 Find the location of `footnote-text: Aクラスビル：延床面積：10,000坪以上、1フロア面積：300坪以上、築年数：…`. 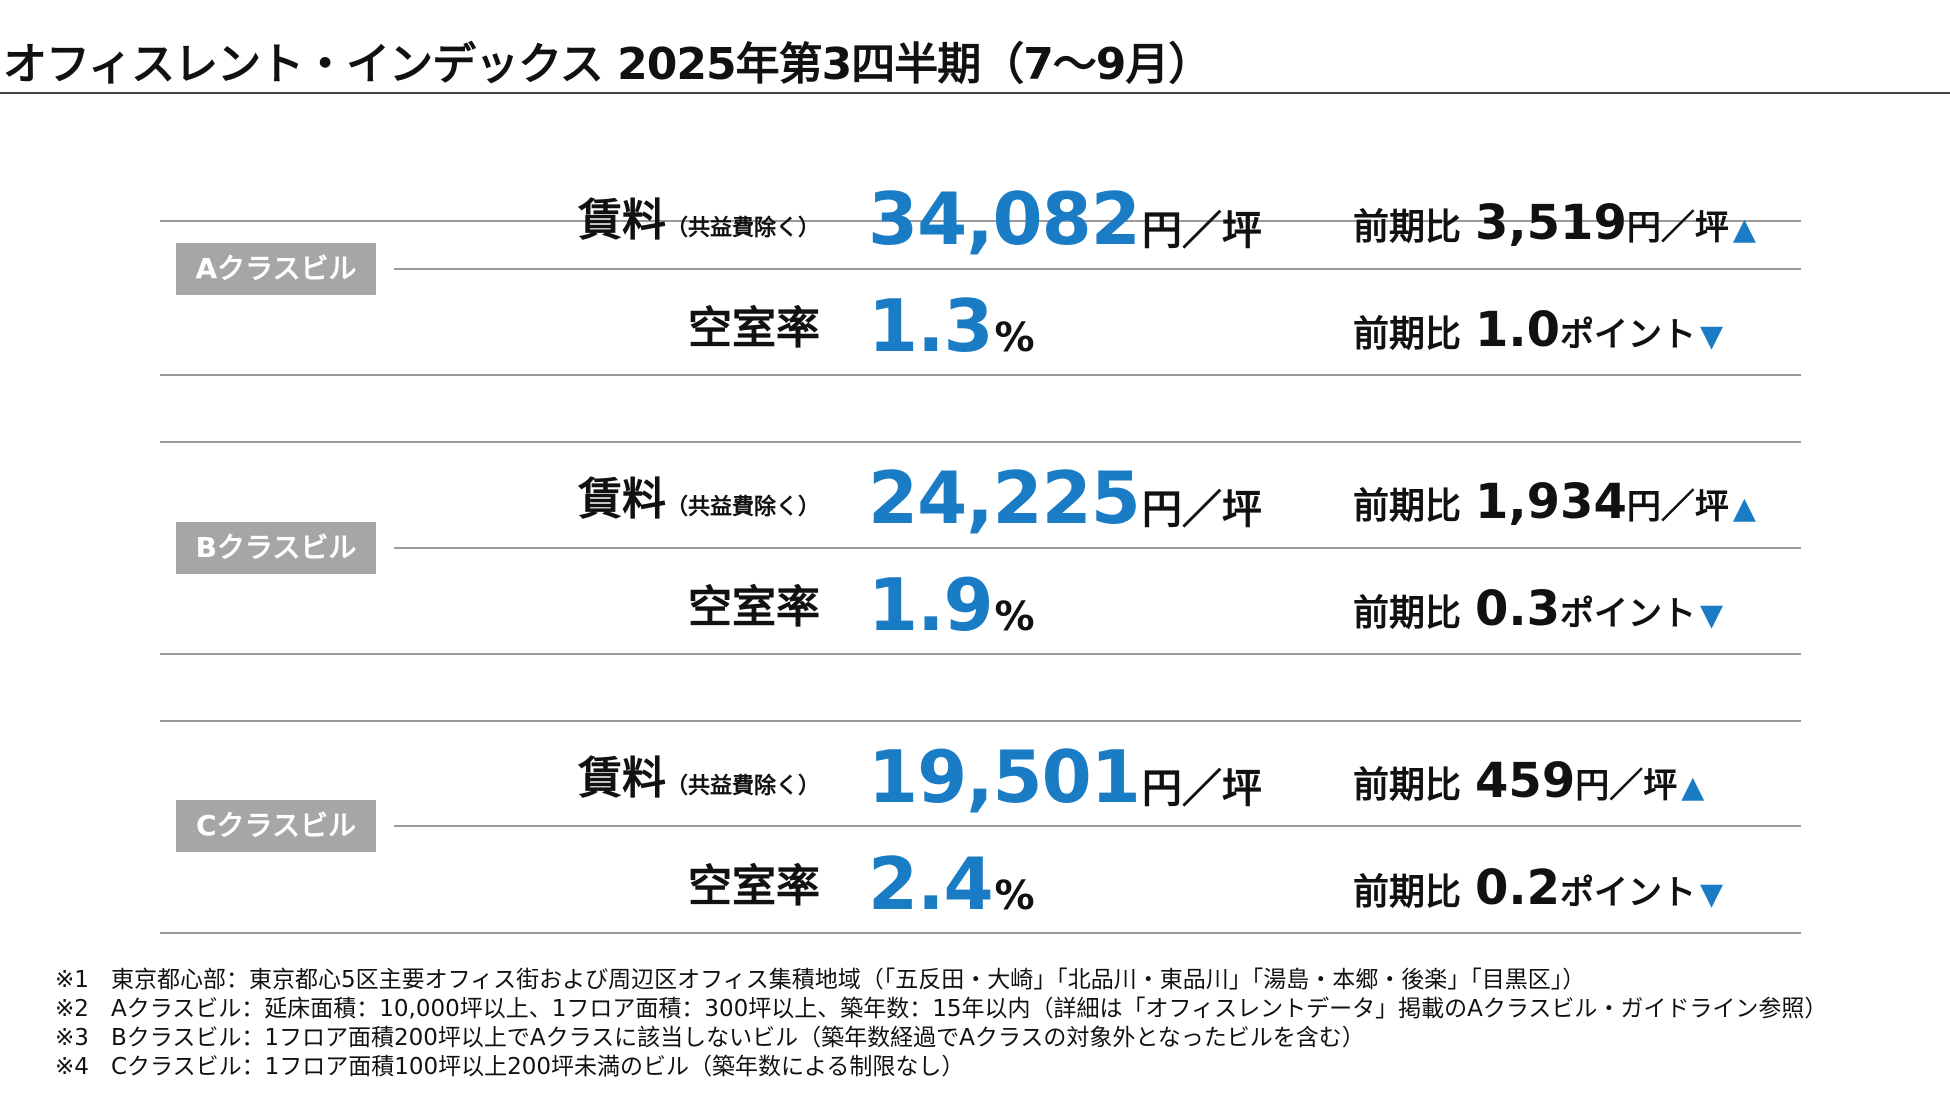

footnote-text: Aクラスビル：延床面積：10,000坪以上、1フロア面積：300坪以上、築年数：… is located at coordinates (969, 1009).